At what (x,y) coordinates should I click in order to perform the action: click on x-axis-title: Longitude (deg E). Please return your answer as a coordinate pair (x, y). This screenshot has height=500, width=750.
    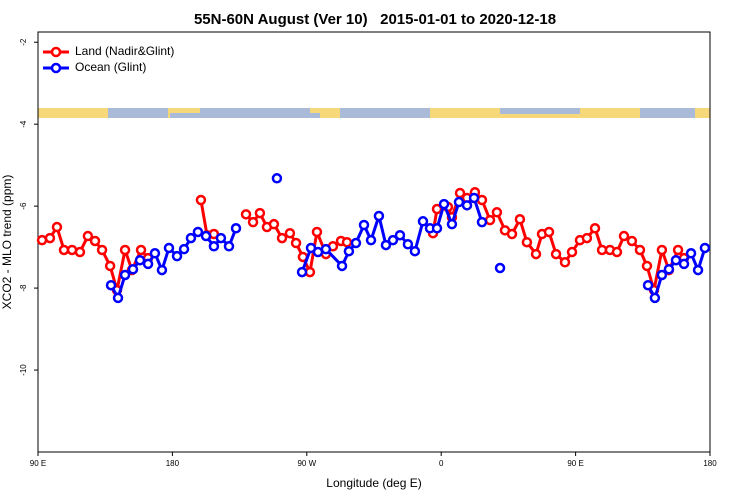
    Looking at the image, I should click on (373, 483).